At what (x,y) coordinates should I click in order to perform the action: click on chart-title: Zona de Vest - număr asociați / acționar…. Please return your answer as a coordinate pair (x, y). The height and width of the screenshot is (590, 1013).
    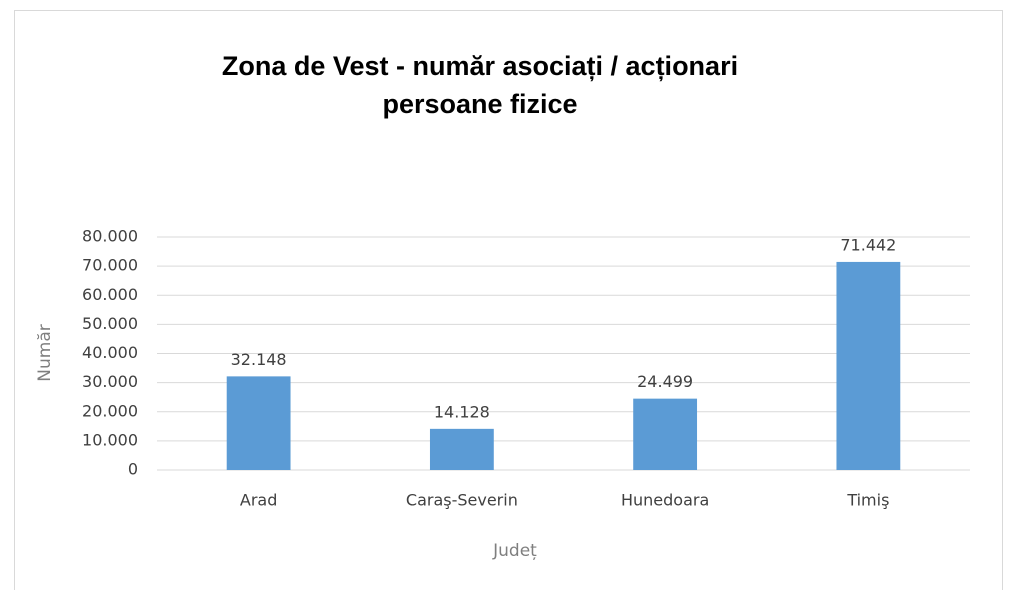
    Looking at the image, I should click on (480, 66).